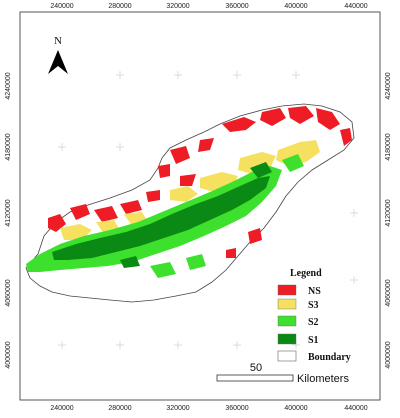  What do you see at coordinates (177, 408) in the screenshot?
I see `bottom-x-tick: 320000` at bounding box center [177, 408].